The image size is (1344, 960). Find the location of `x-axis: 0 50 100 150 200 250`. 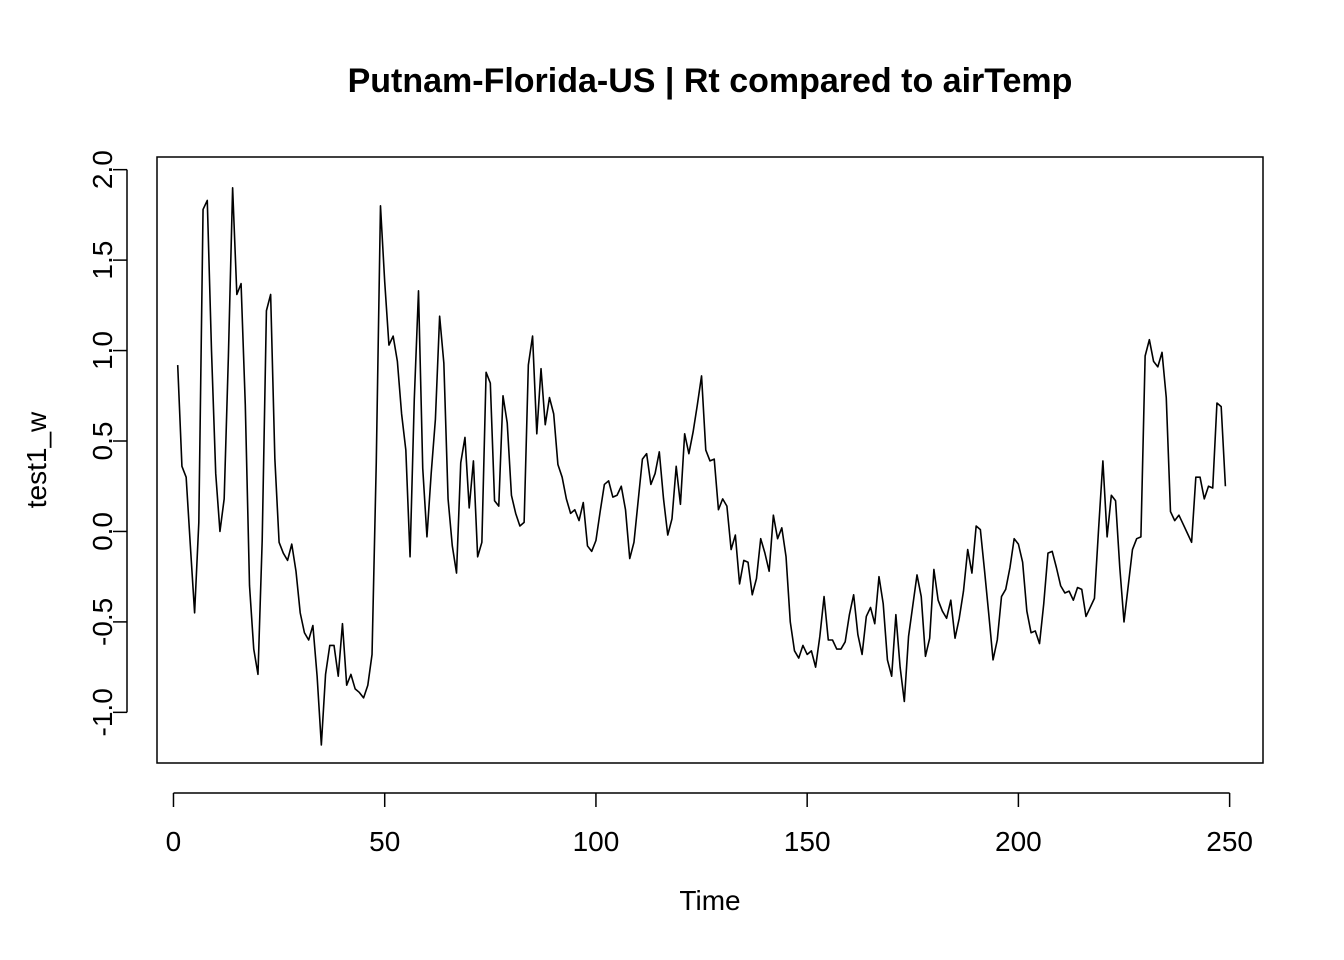

x-axis: 0 50 100 150 200 250 is located at coordinates (709, 824).